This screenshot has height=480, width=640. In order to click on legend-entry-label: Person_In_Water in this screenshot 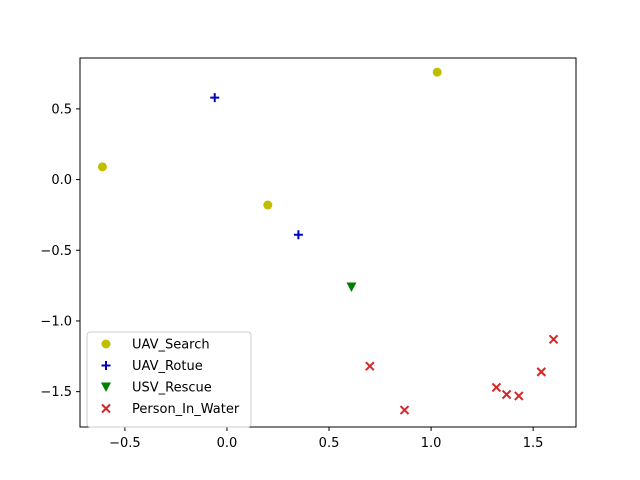, I will do `click(186, 409)`.